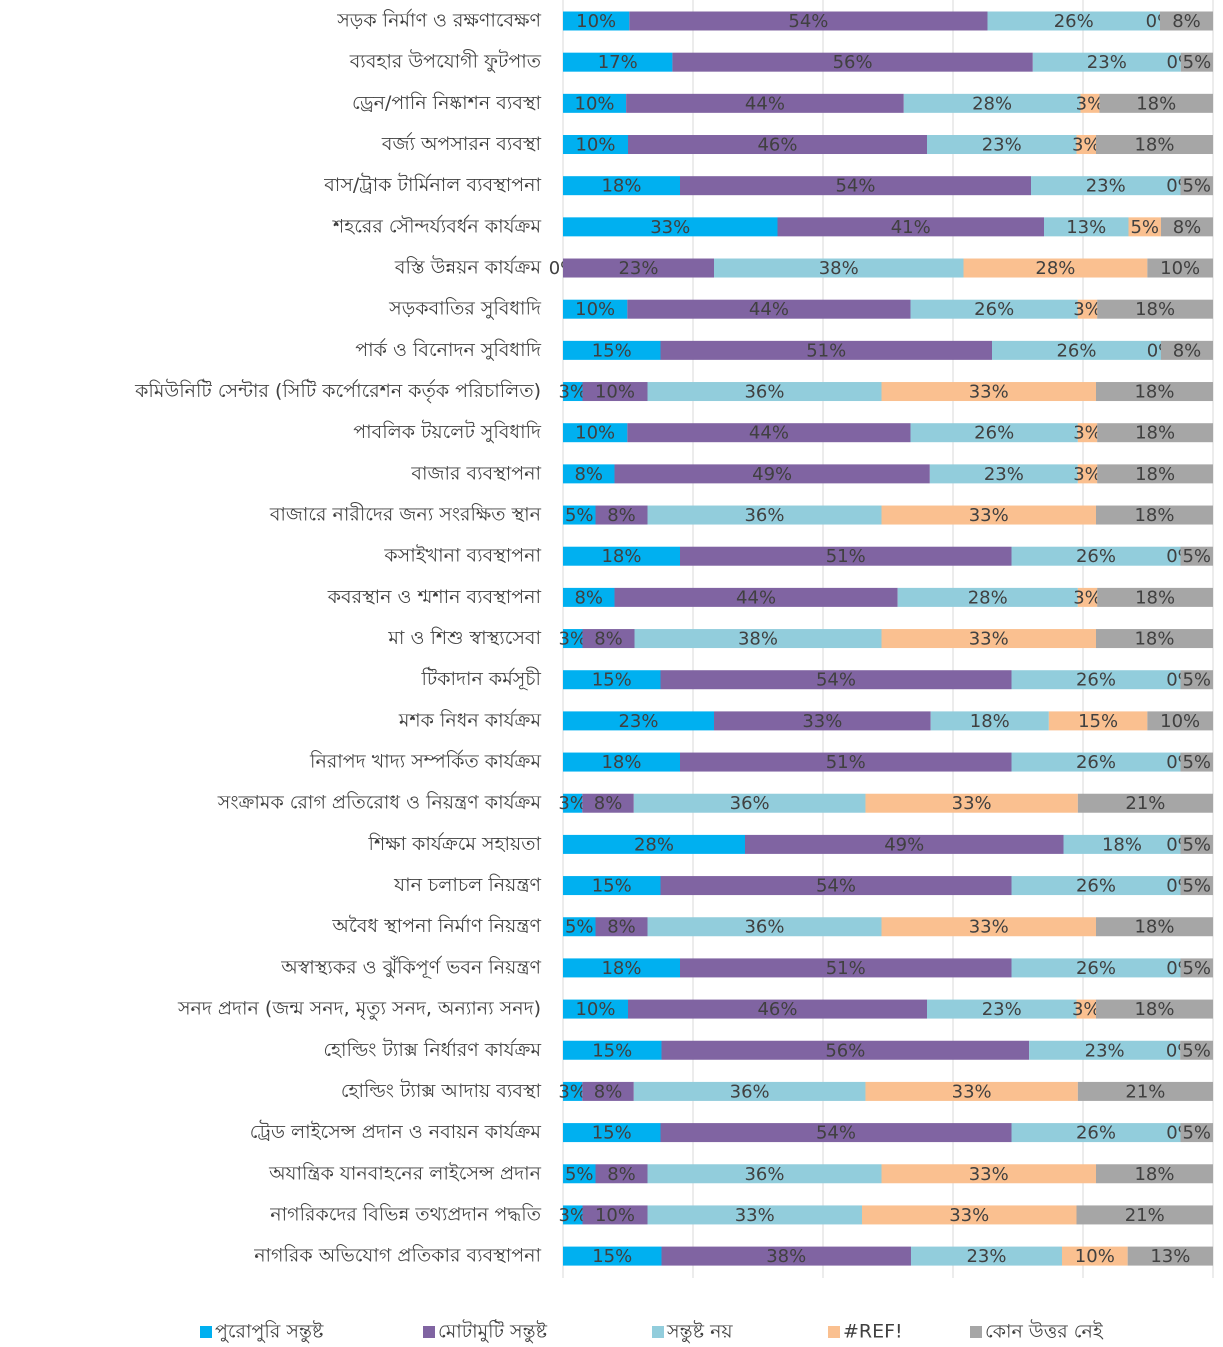 Image resolution: width=1223 pixels, height=1347 pixels. I want to click on data-label: 36%, so click(750, 803).